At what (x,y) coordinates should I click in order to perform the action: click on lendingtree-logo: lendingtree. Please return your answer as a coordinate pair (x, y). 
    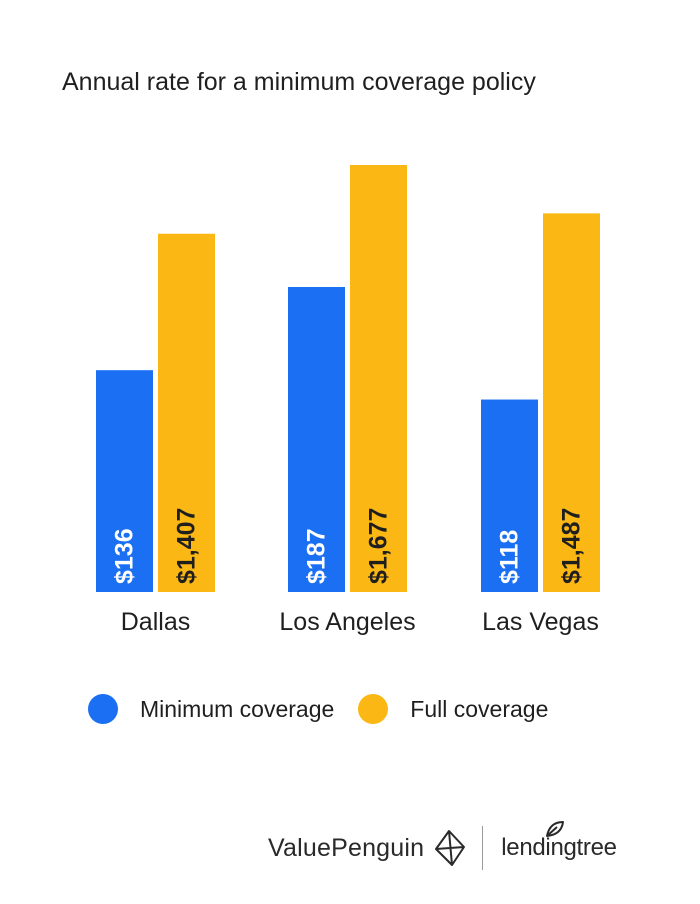
    Looking at the image, I should click on (559, 841).